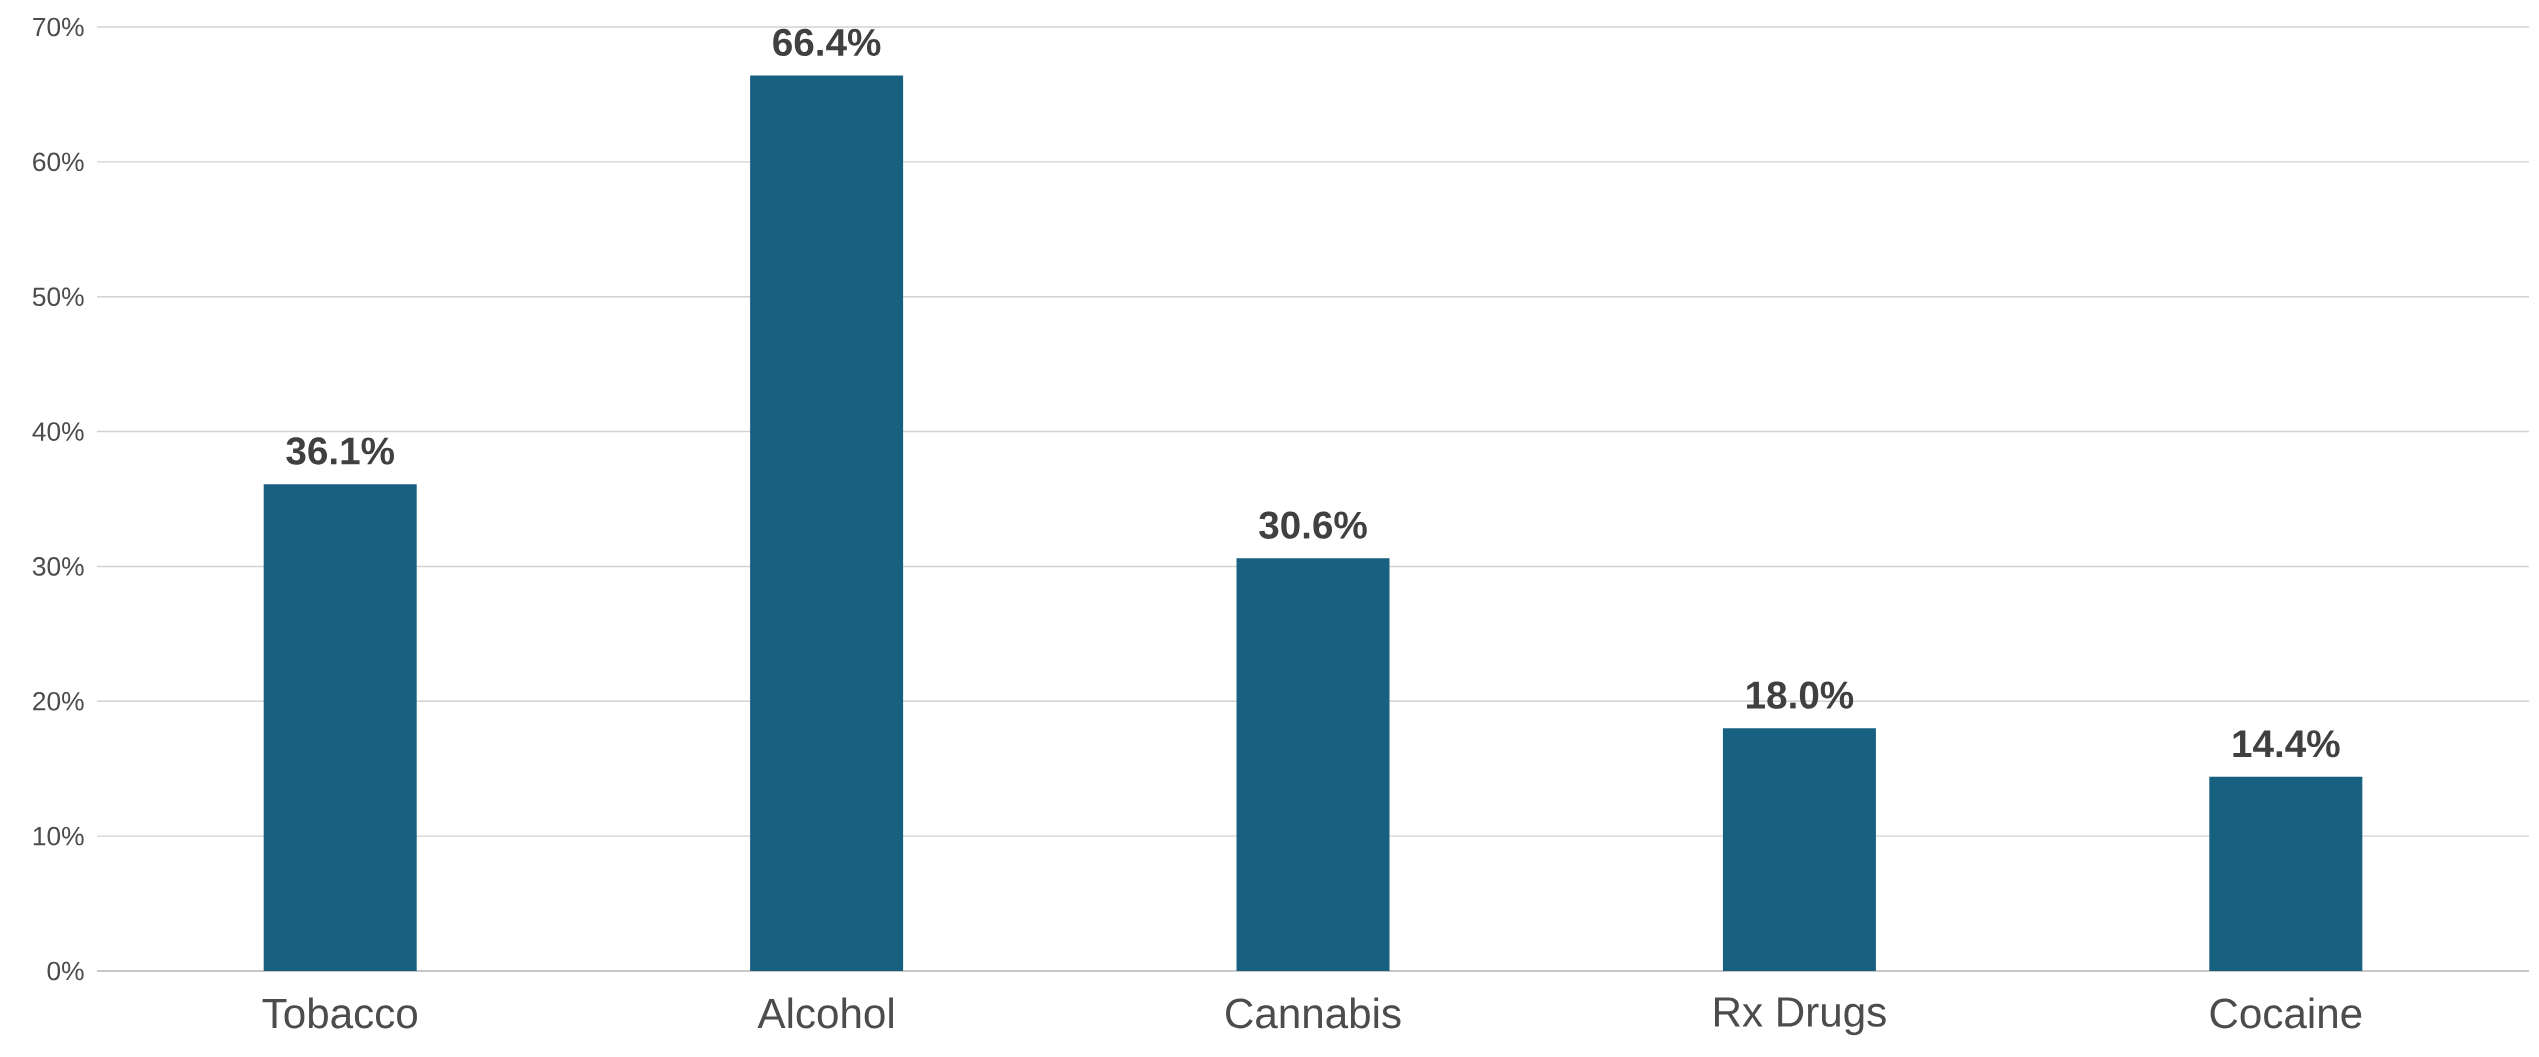 The height and width of the screenshot is (1057, 2539). Describe the element at coordinates (58, 27) in the screenshot. I see `y-tick-label: 70%` at that location.